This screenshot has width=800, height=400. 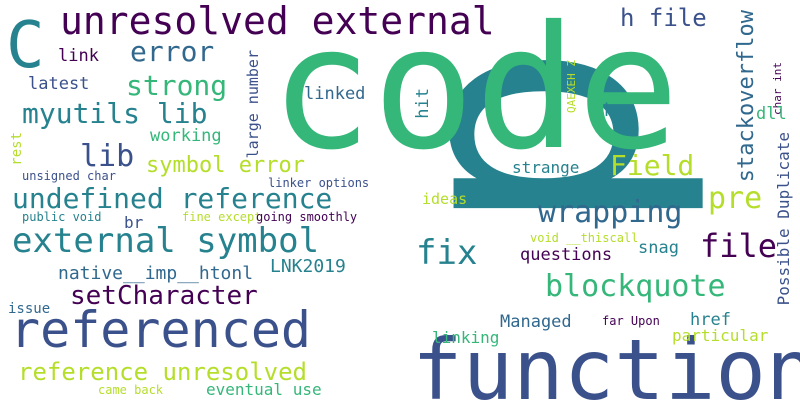 What do you see at coordinates (610, 212) in the screenshot?
I see `word-wrapping: wrapping` at bounding box center [610, 212].